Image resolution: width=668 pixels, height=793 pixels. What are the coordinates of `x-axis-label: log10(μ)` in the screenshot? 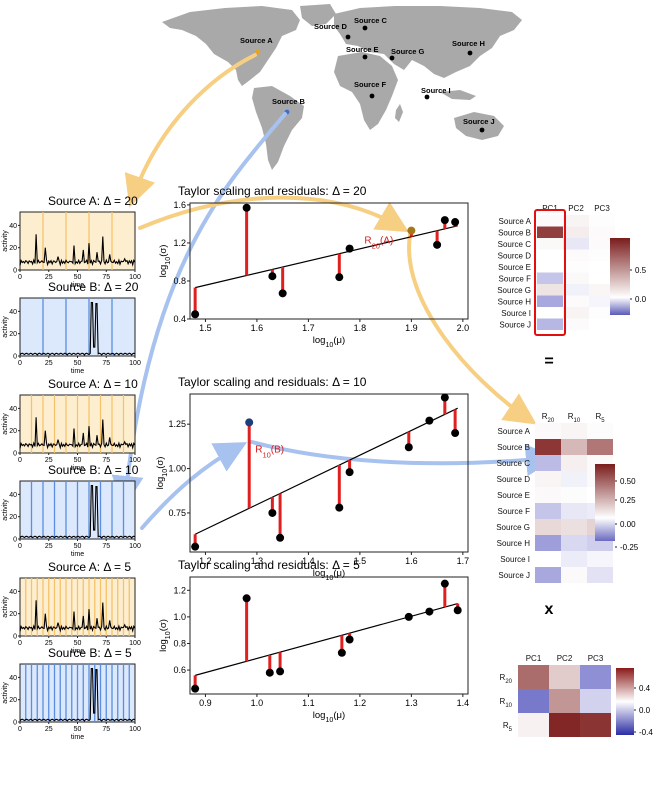 It's located at (329, 575).